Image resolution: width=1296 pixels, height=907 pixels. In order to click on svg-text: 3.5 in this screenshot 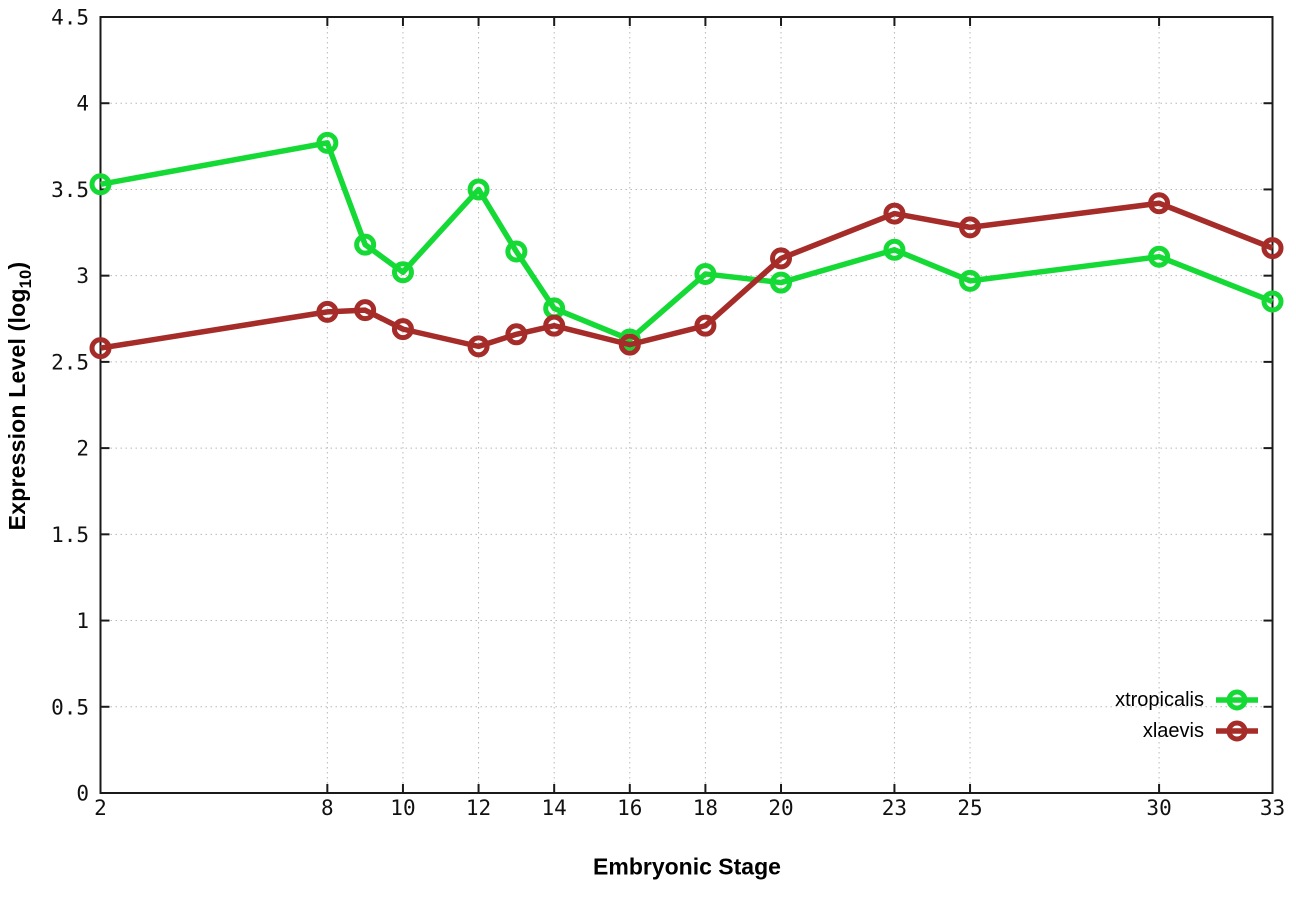, I will do `click(70, 190)`.